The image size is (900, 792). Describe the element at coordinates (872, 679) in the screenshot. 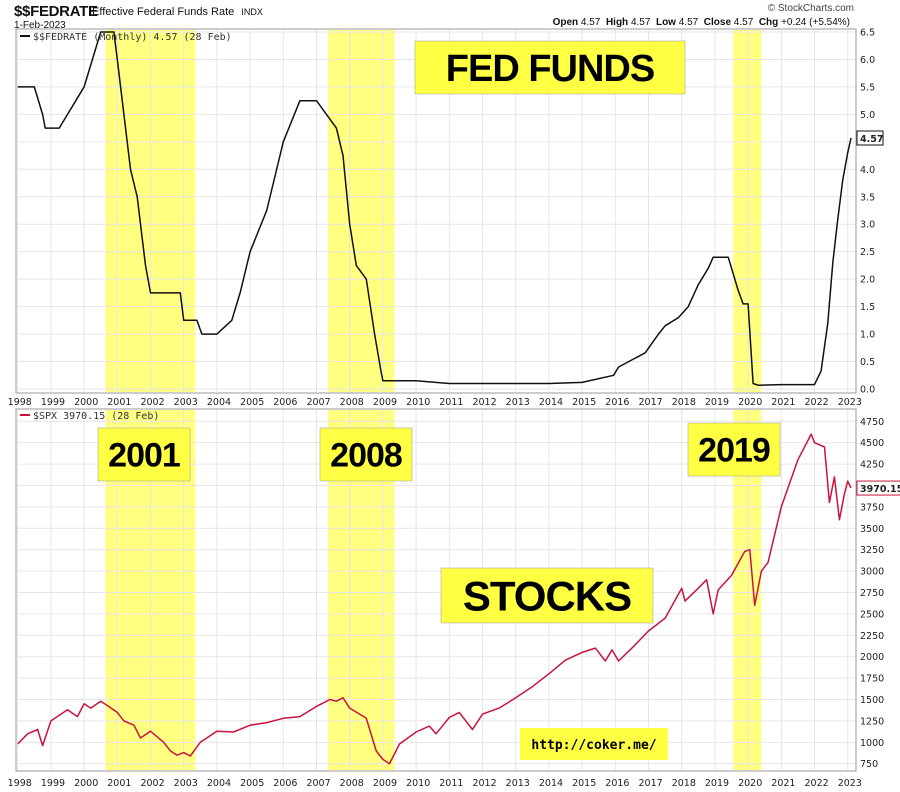

I see `y-tick-label-spx: 1750` at that location.